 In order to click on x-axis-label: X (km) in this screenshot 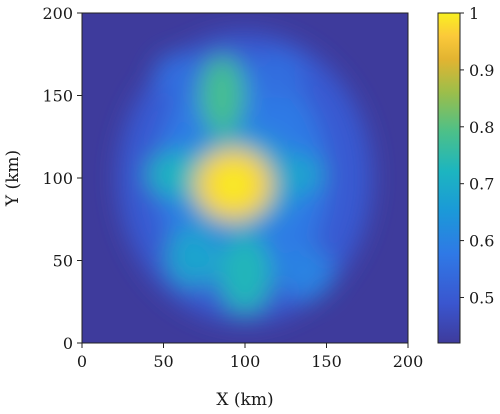, I will do `click(244, 400)`.